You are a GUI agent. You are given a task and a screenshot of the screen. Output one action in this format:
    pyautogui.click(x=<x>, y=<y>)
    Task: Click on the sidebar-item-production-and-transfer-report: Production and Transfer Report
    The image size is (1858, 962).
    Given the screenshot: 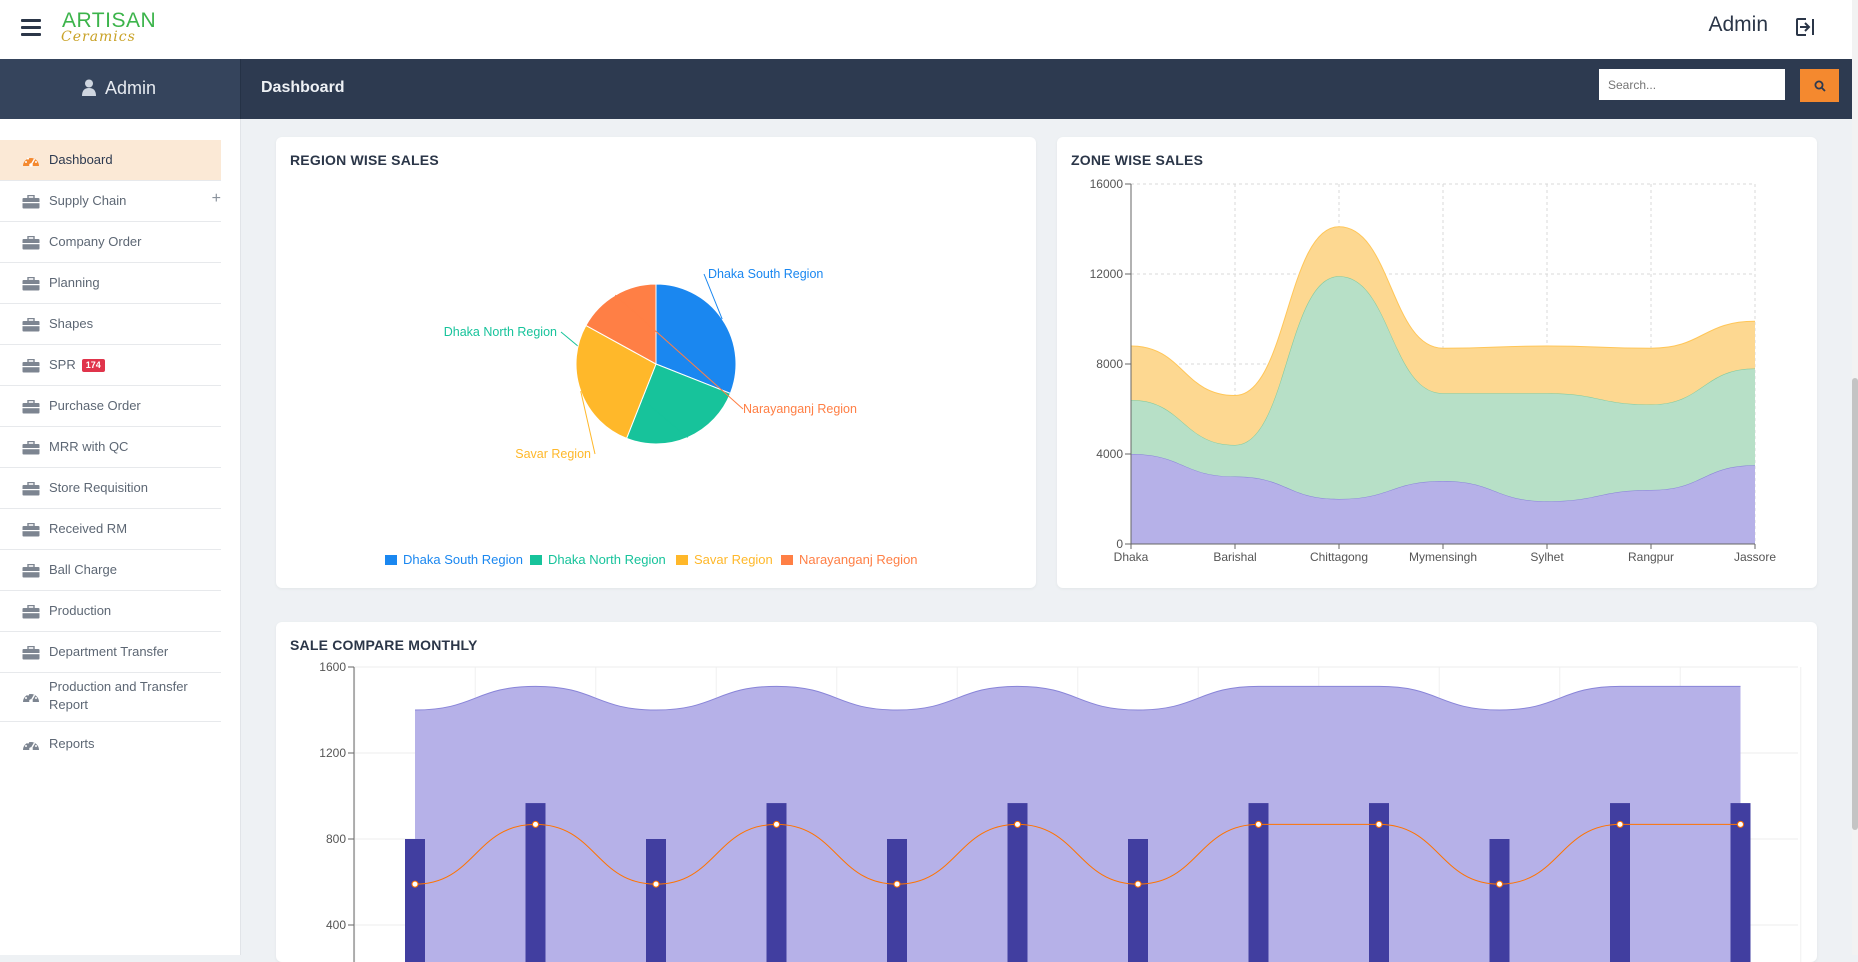 What is the action you would take?
    pyautogui.click(x=110, y=697)
    